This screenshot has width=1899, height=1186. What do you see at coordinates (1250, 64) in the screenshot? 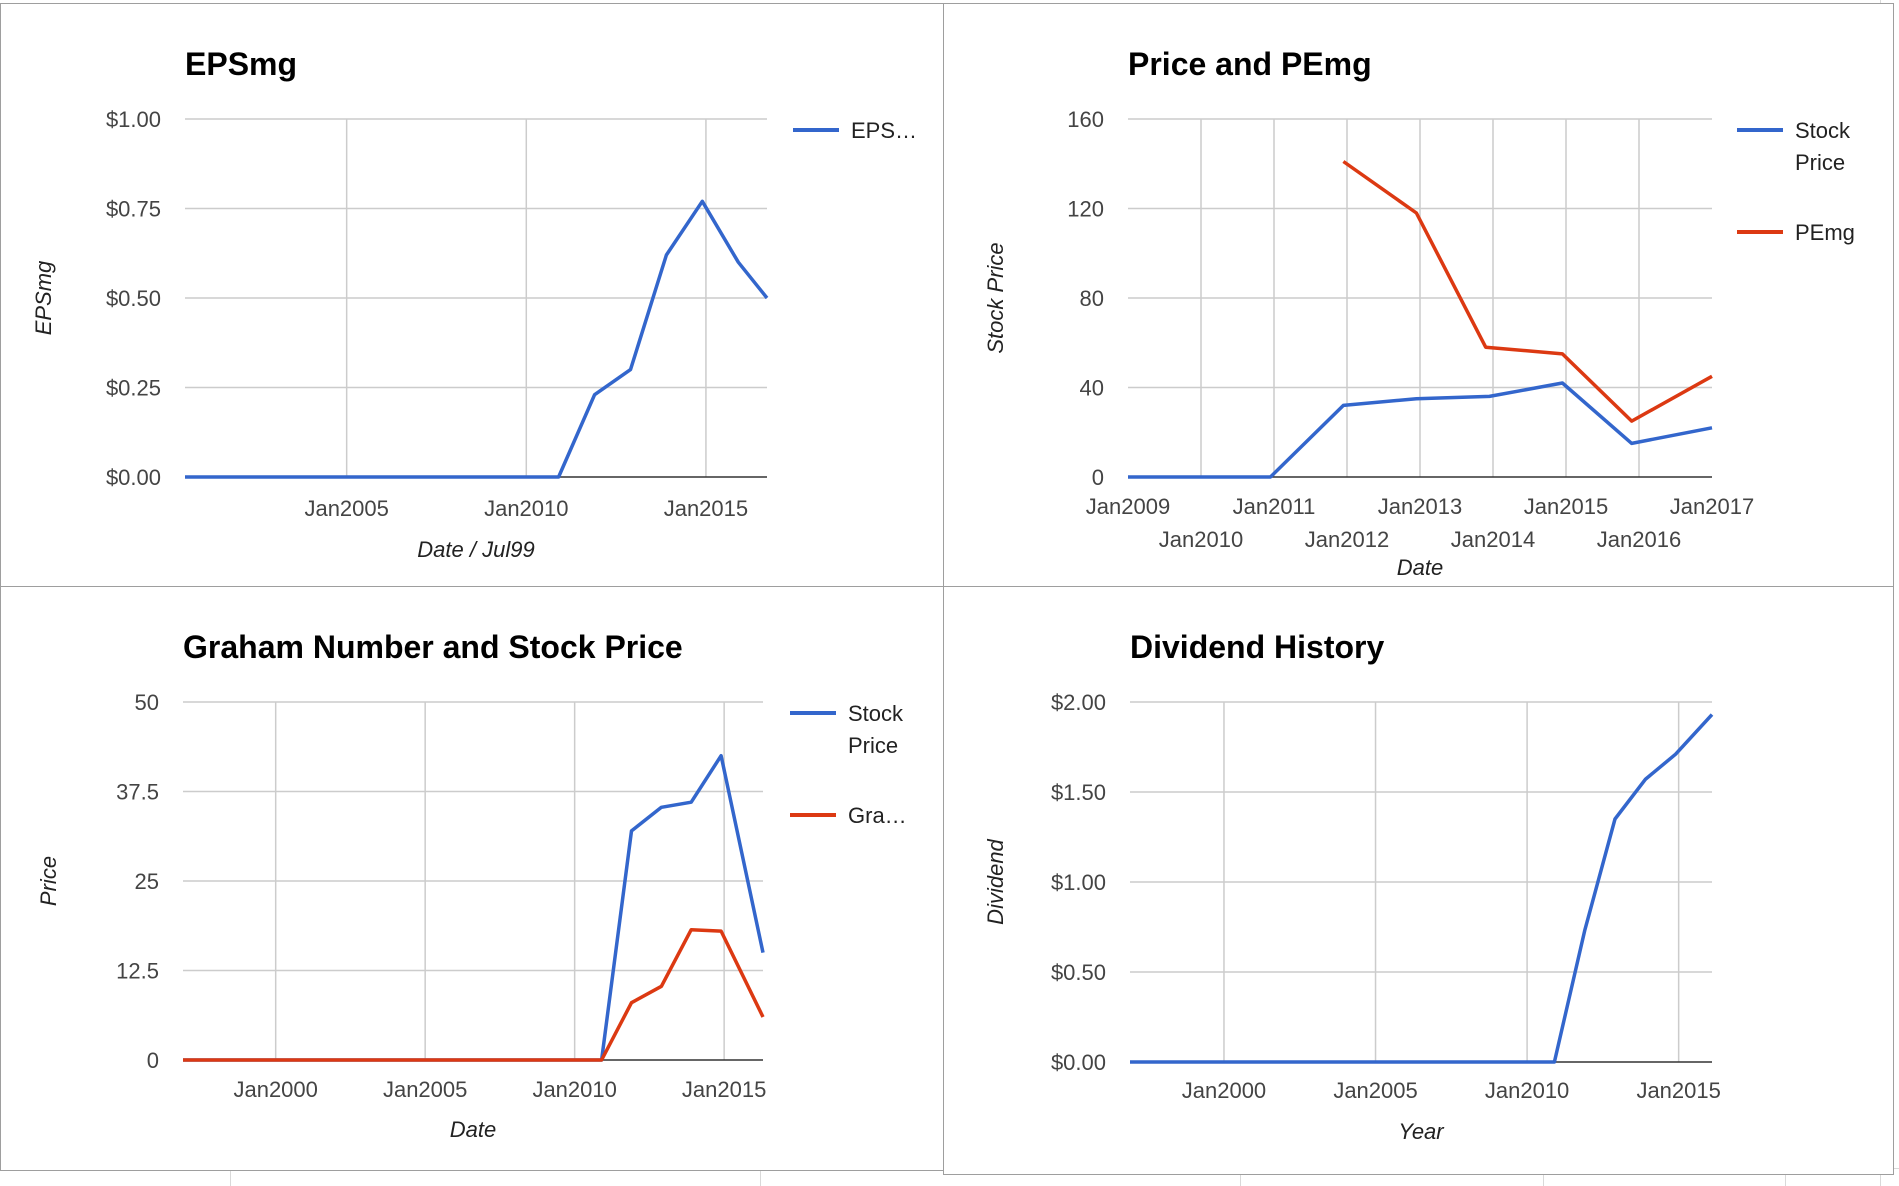
I see `chart-title: Price and PEmg` at bounding box center [1250, 64].